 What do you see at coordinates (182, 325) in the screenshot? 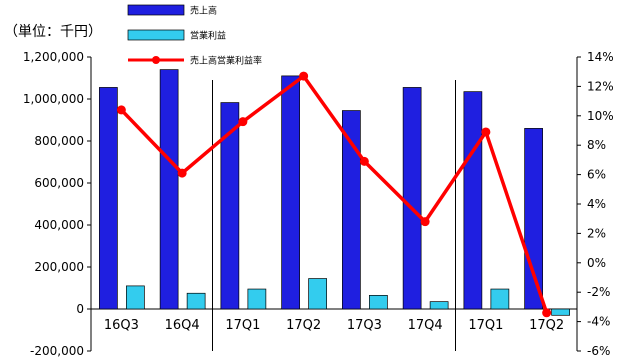
I see `category-label: 16Q4` at bounding box center [182, 325].